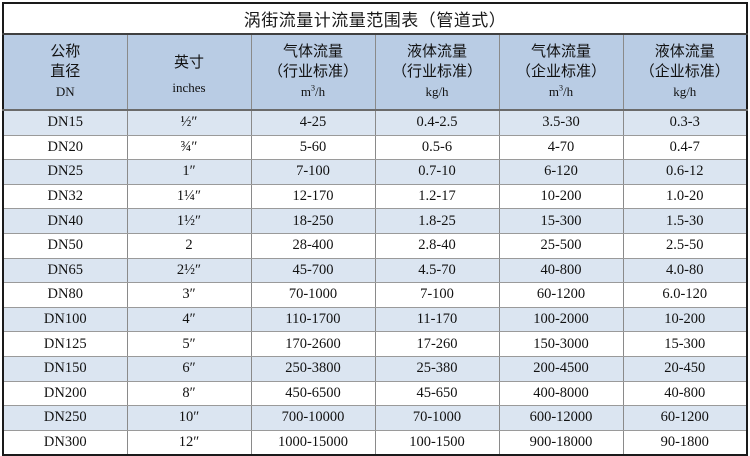 The height and width of the screenshot is (456, 750). I want to click on cell-nominal-diameter: DN100, so click(65, 319).